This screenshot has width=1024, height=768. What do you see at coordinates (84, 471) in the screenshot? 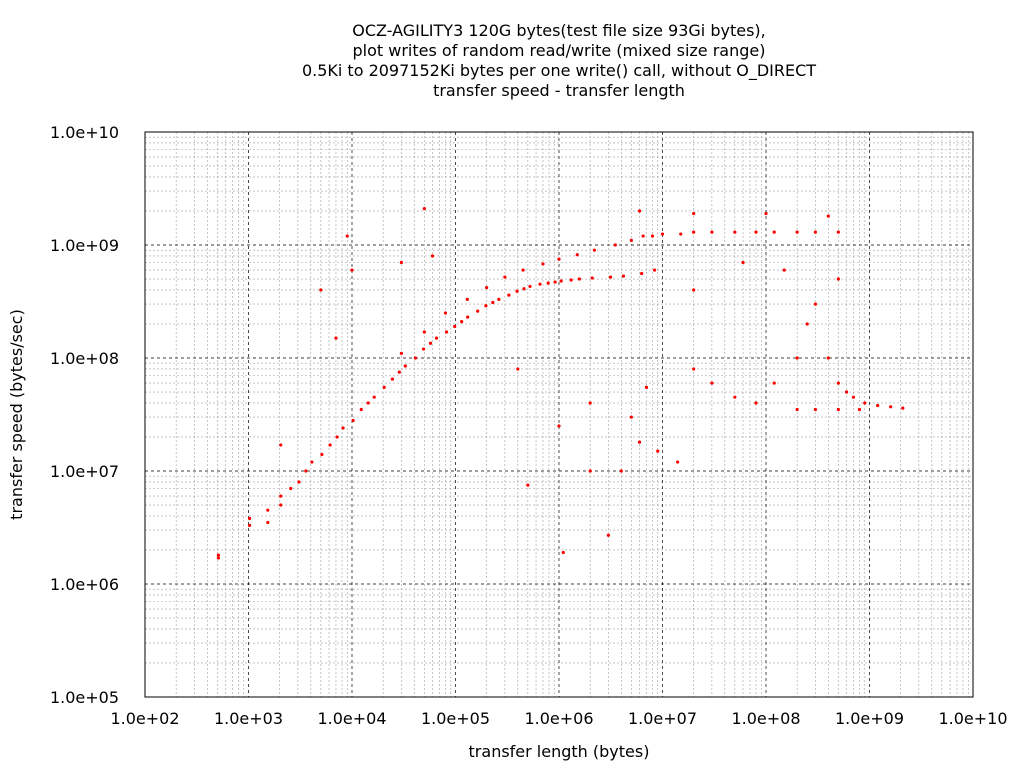
I see `y-tick-label: 1.0e+07` at bounding box center [84, 471].